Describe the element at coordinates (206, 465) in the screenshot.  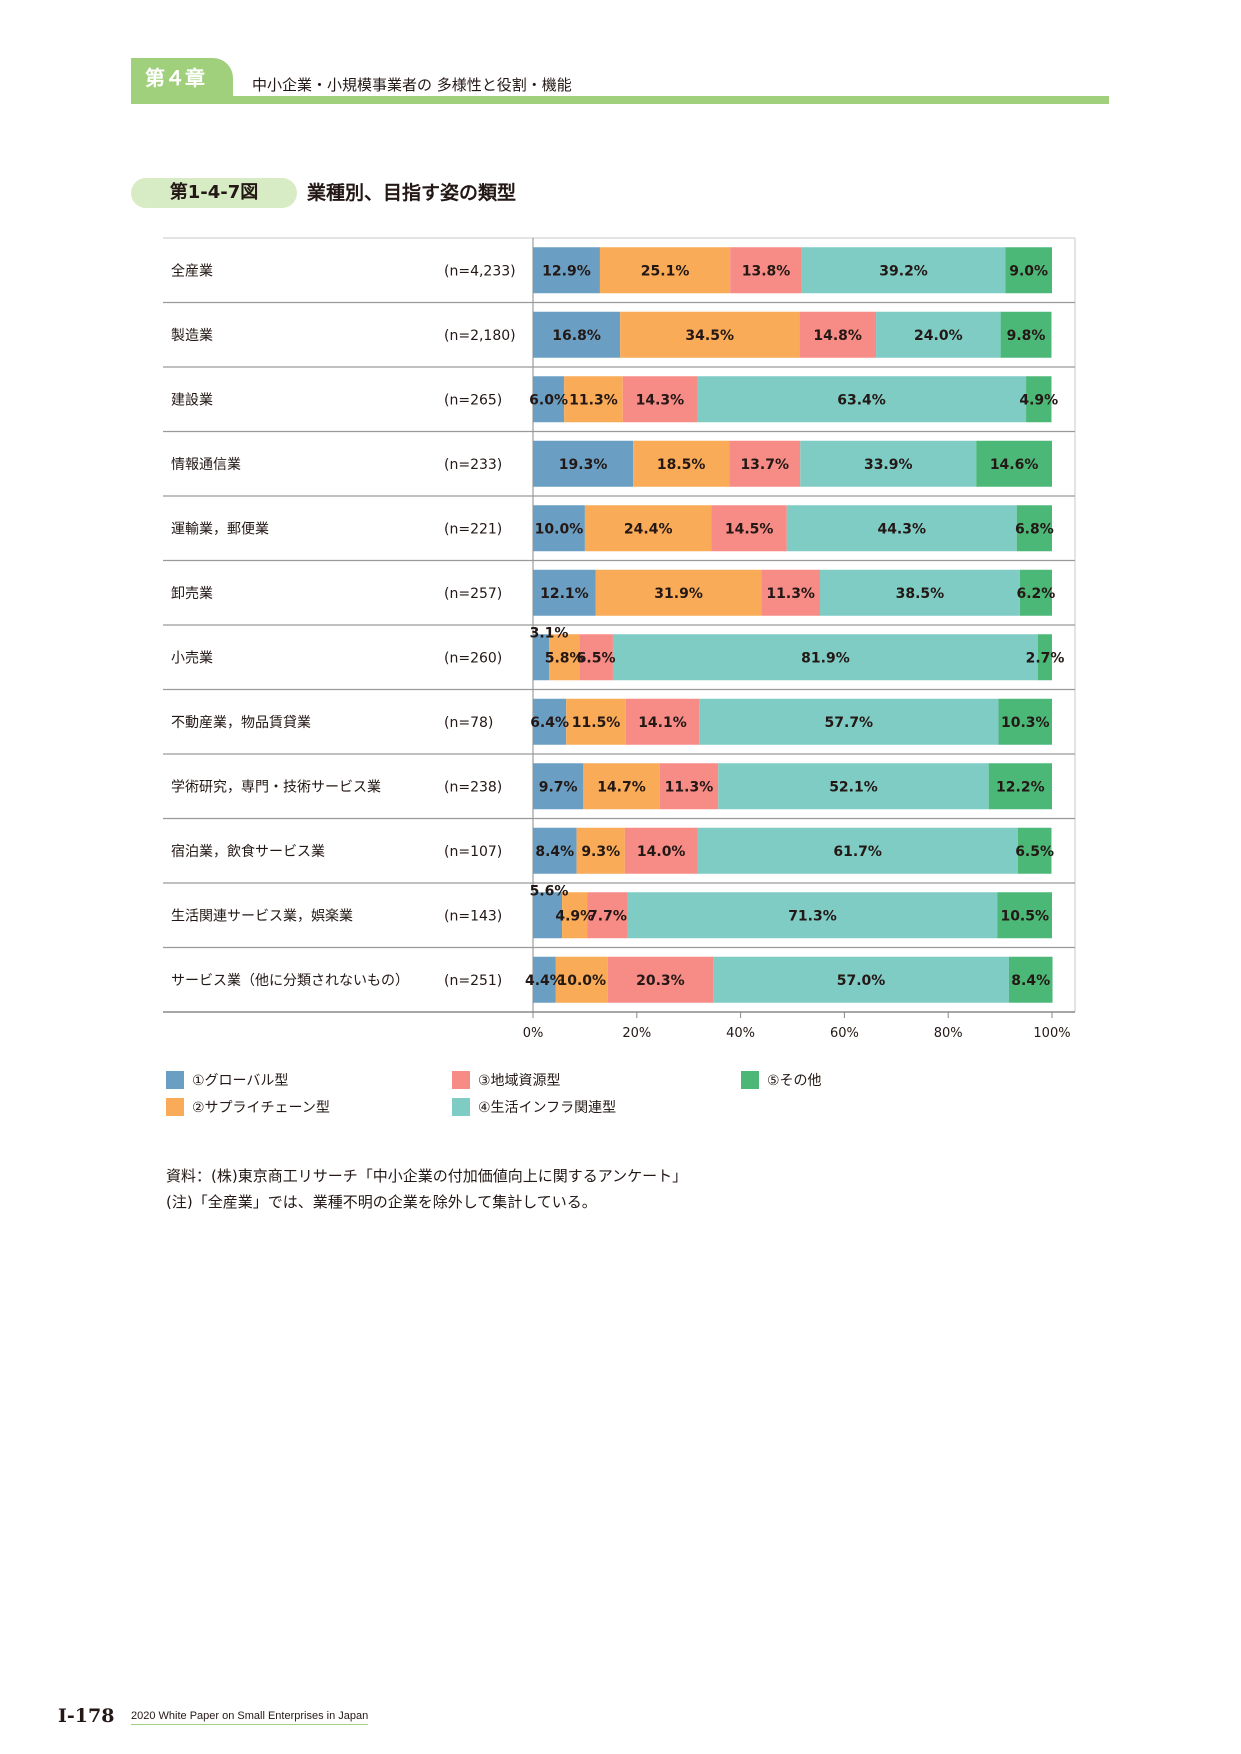
I see `category-label: 情報通信業` at that location.